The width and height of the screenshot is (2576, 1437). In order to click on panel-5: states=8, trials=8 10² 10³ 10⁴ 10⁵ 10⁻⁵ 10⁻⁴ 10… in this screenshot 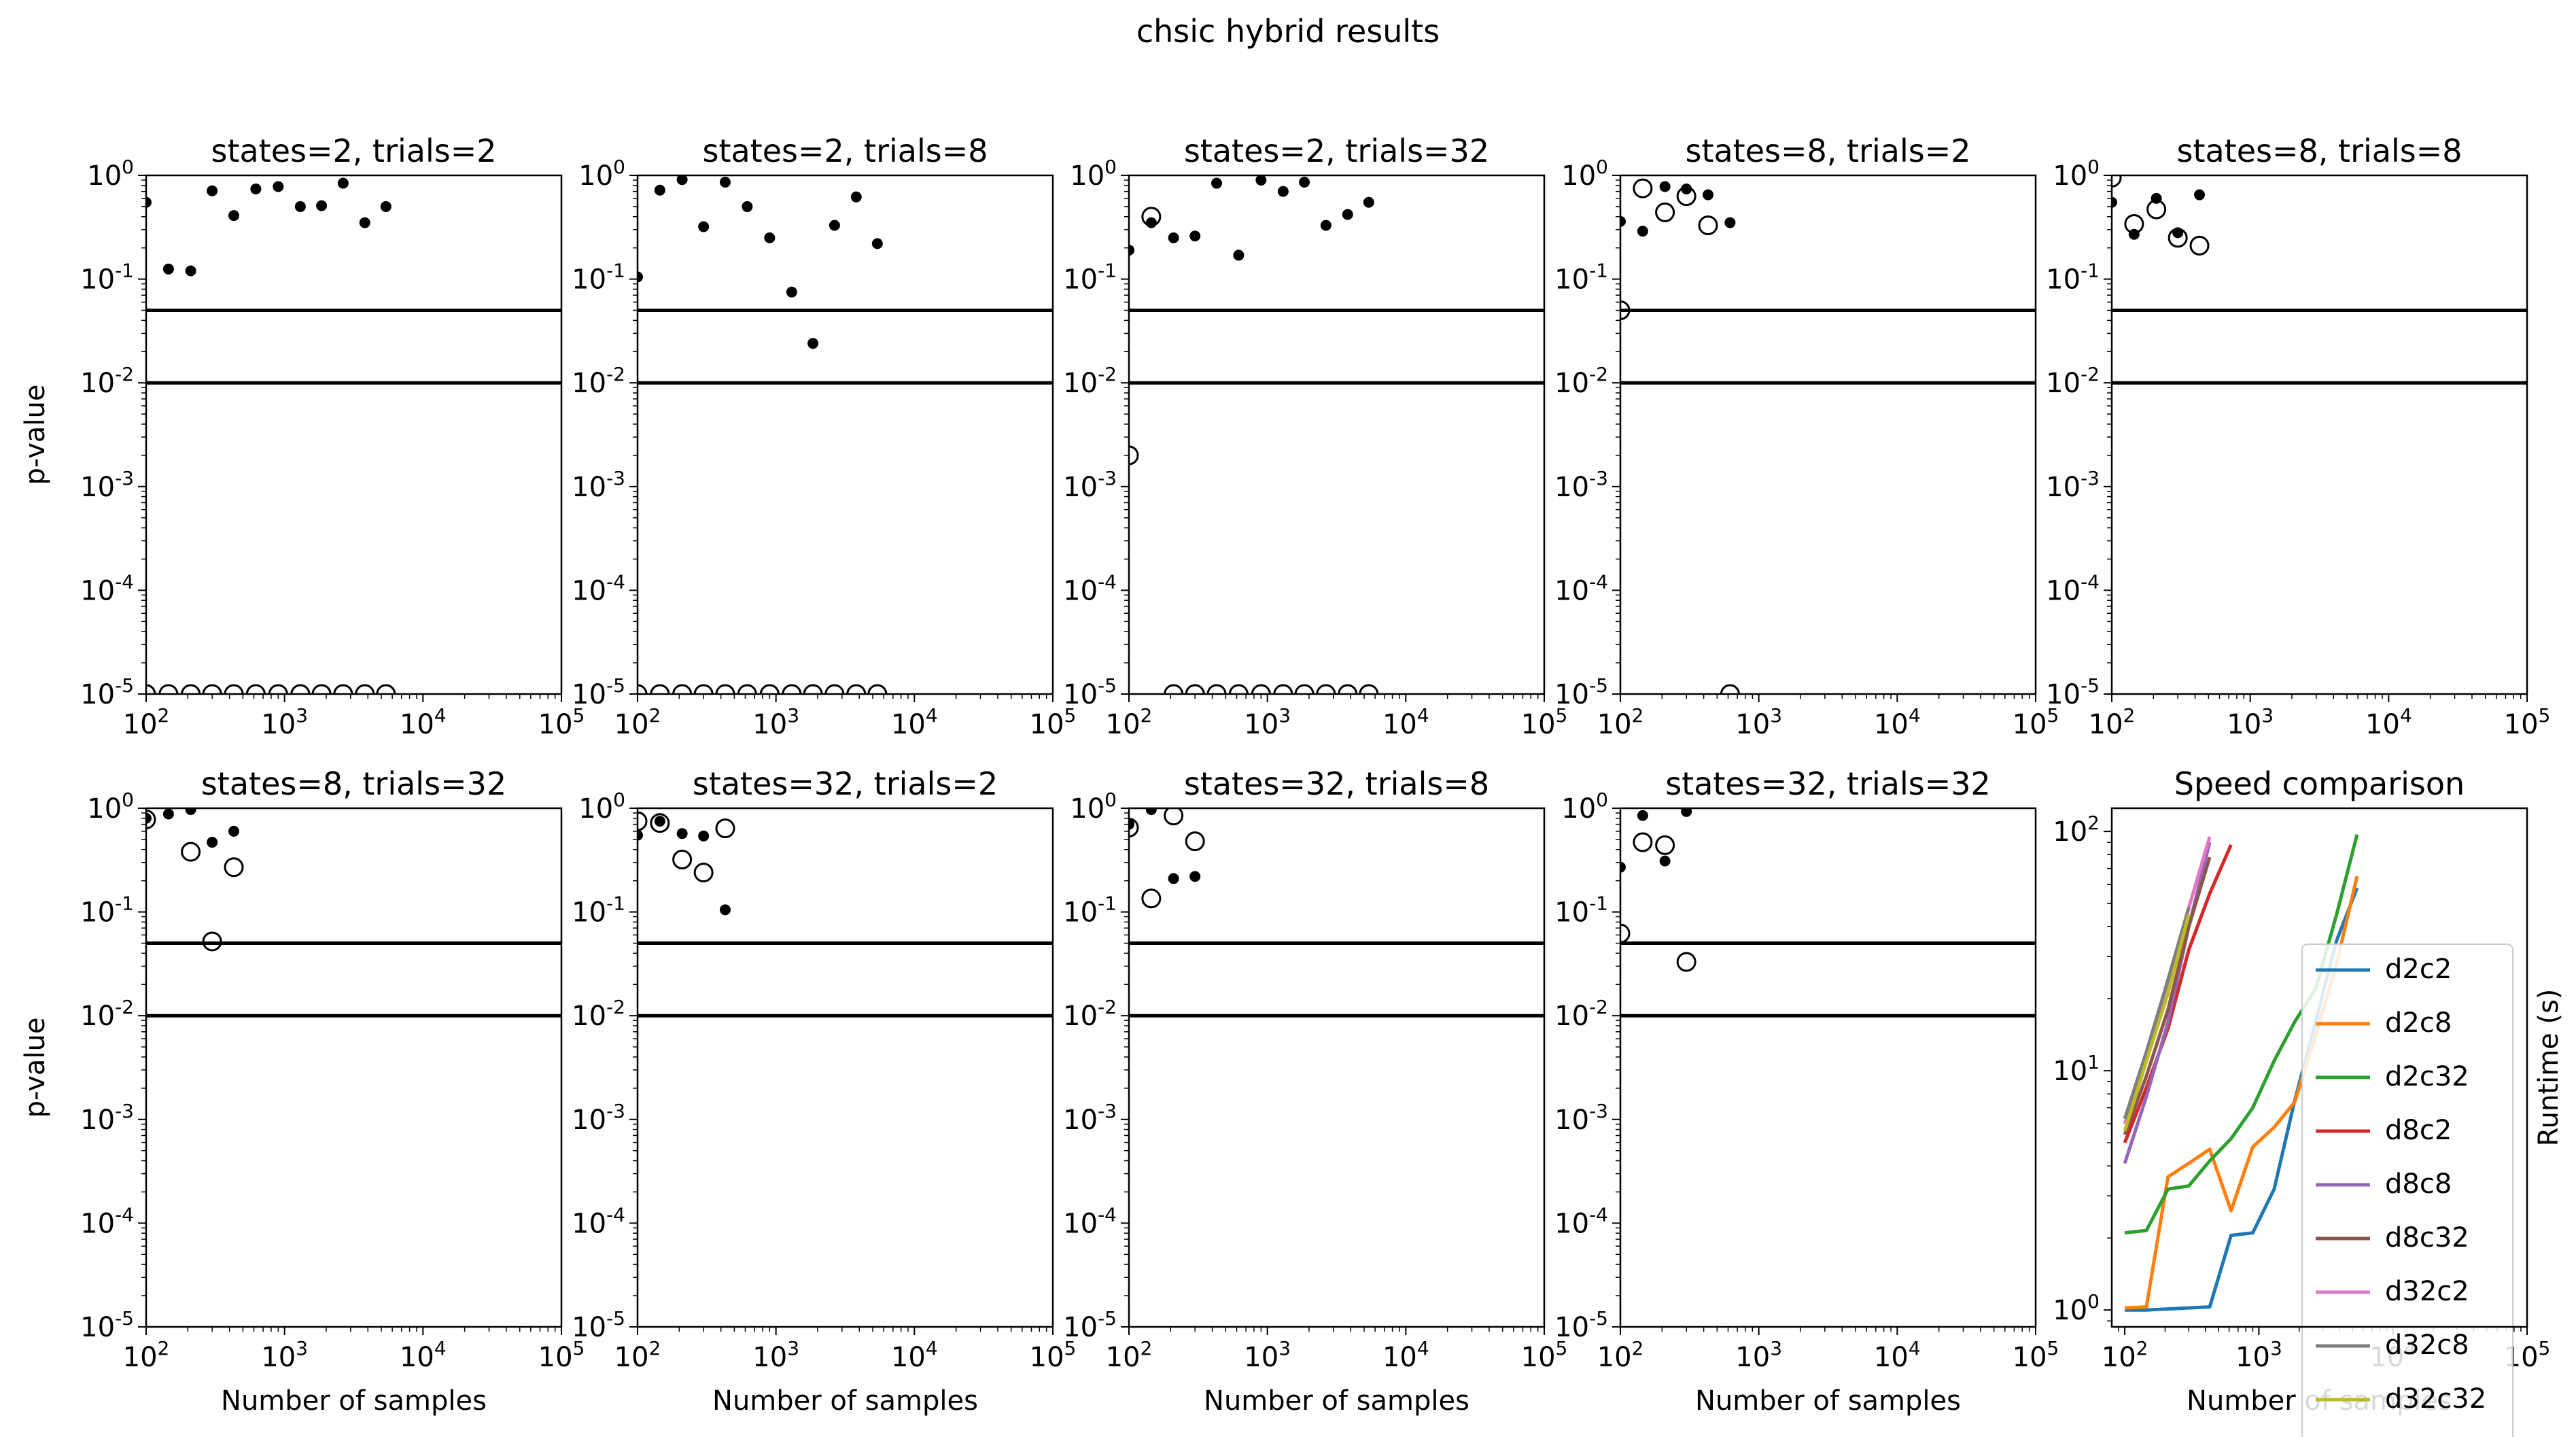, I will do `click(2298, 436)`.